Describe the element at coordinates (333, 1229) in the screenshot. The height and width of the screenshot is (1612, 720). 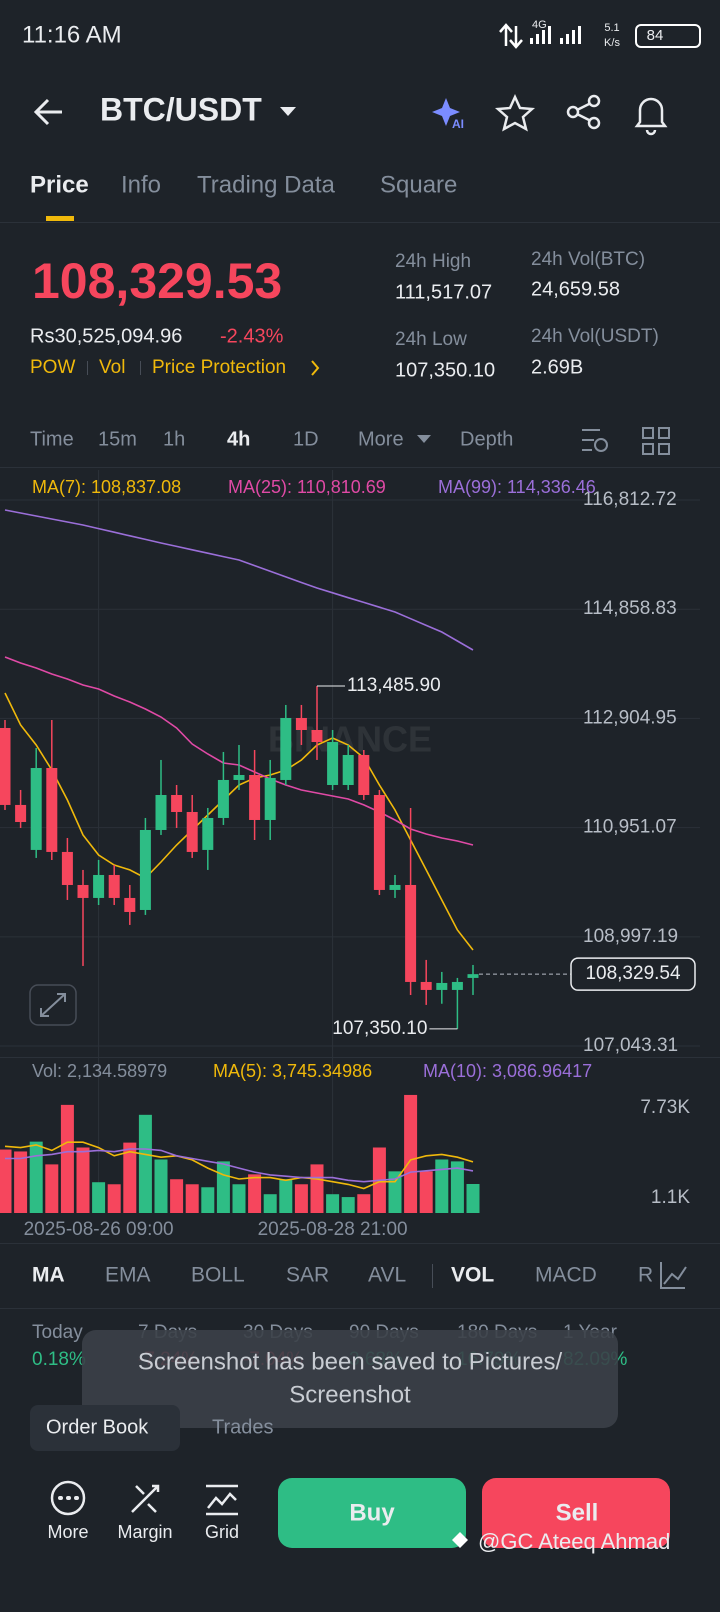
I see `x-tick-label: 2025-08-28 21:00` at that location.